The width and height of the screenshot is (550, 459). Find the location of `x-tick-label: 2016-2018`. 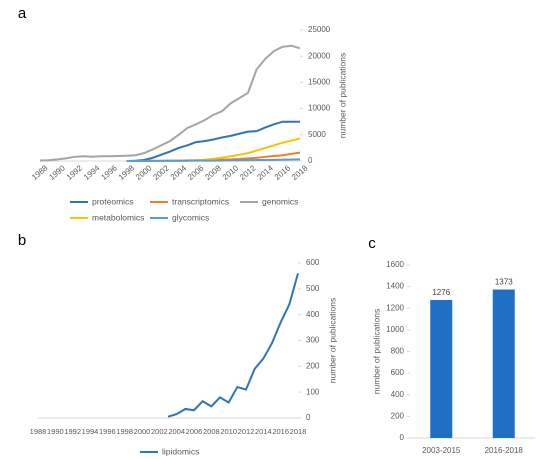

x-tick-label: 2016-2018 is located at coordinates (504, 450).